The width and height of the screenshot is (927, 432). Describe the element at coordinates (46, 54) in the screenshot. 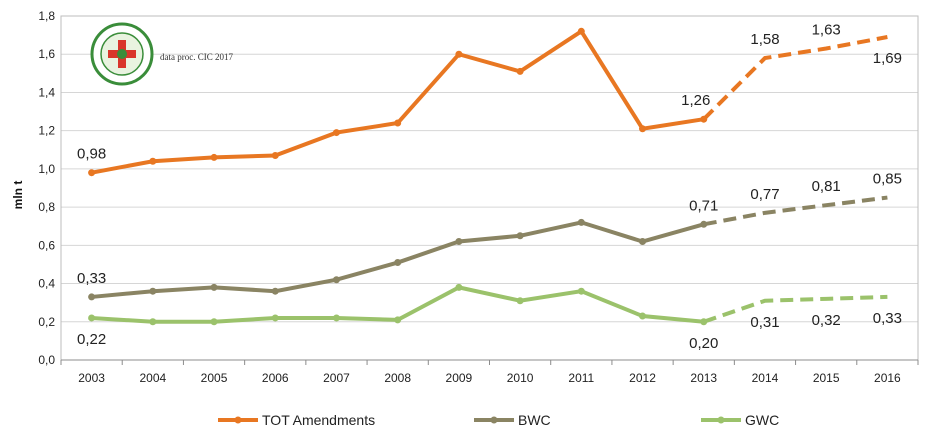

I see `y-tick-label: 1,6` at that location.